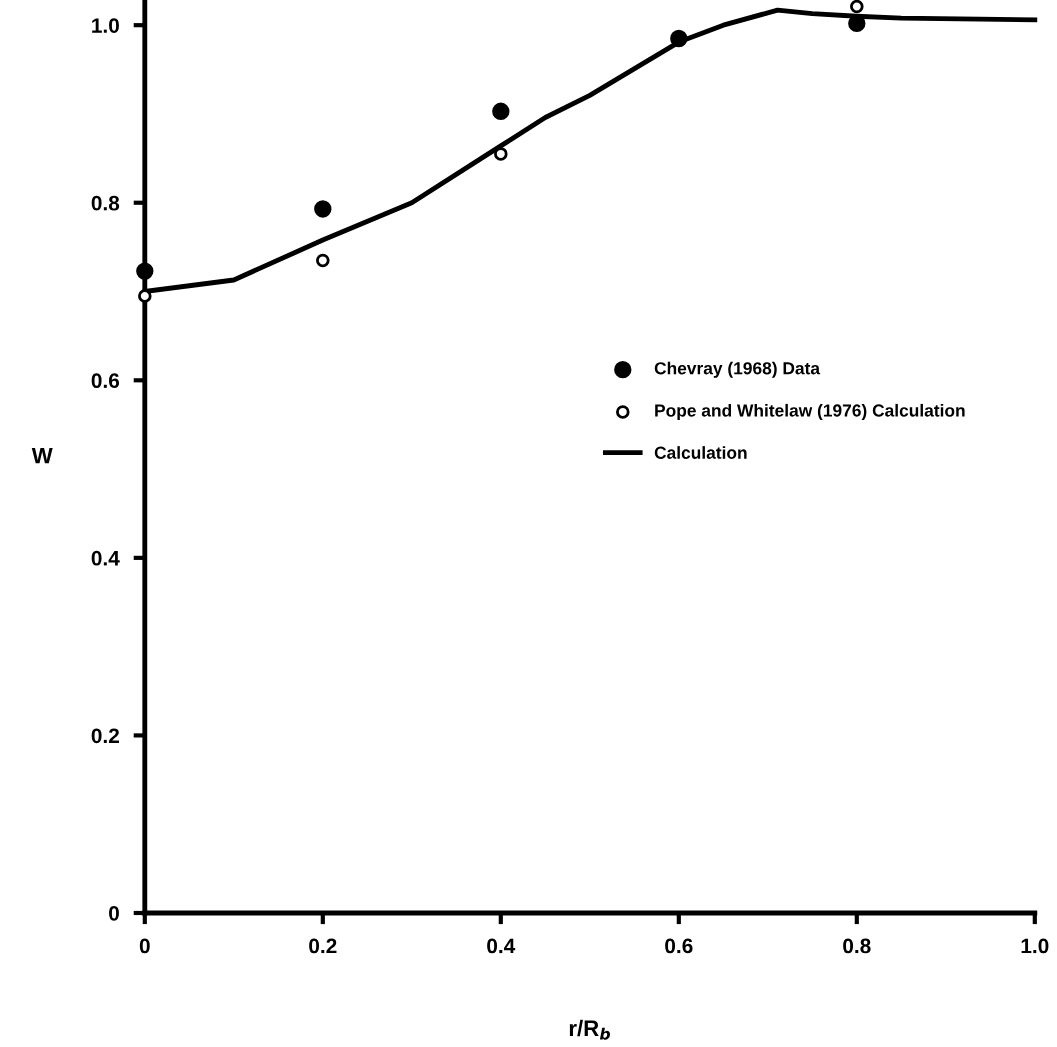 The width and height of the screenshot is (1057, 1047). Describe the element at coordinates (501, 946) in the screenshot. I see `x-tick-label: 0.4` at that location.